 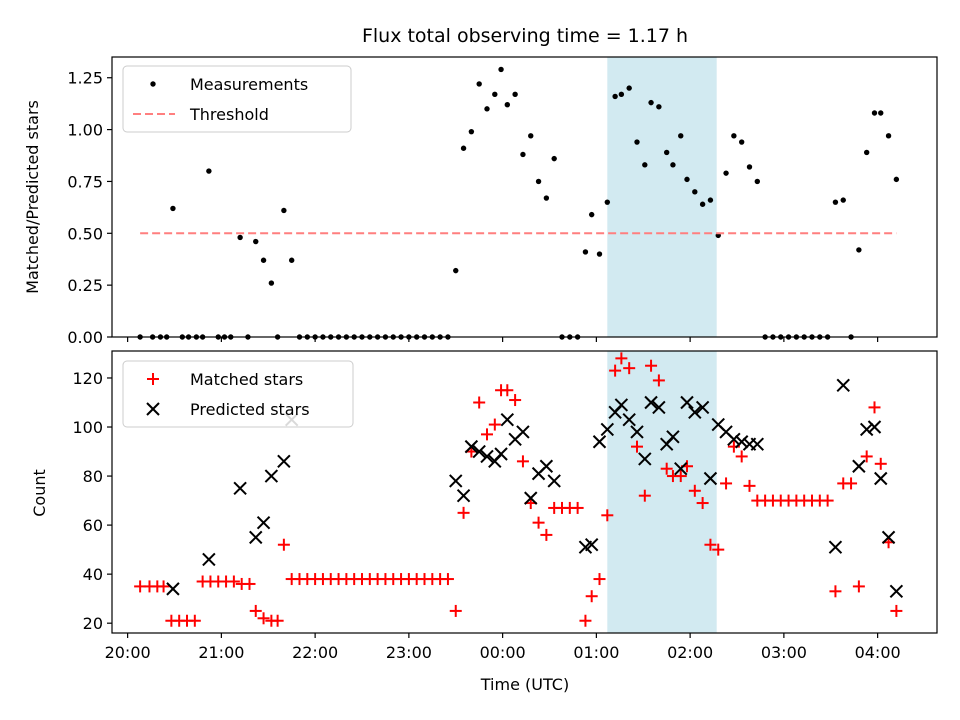 What do you see at coordinates (662, 197) in the screenshot?
I see `highlight-band` at bounding box center [662, 197].